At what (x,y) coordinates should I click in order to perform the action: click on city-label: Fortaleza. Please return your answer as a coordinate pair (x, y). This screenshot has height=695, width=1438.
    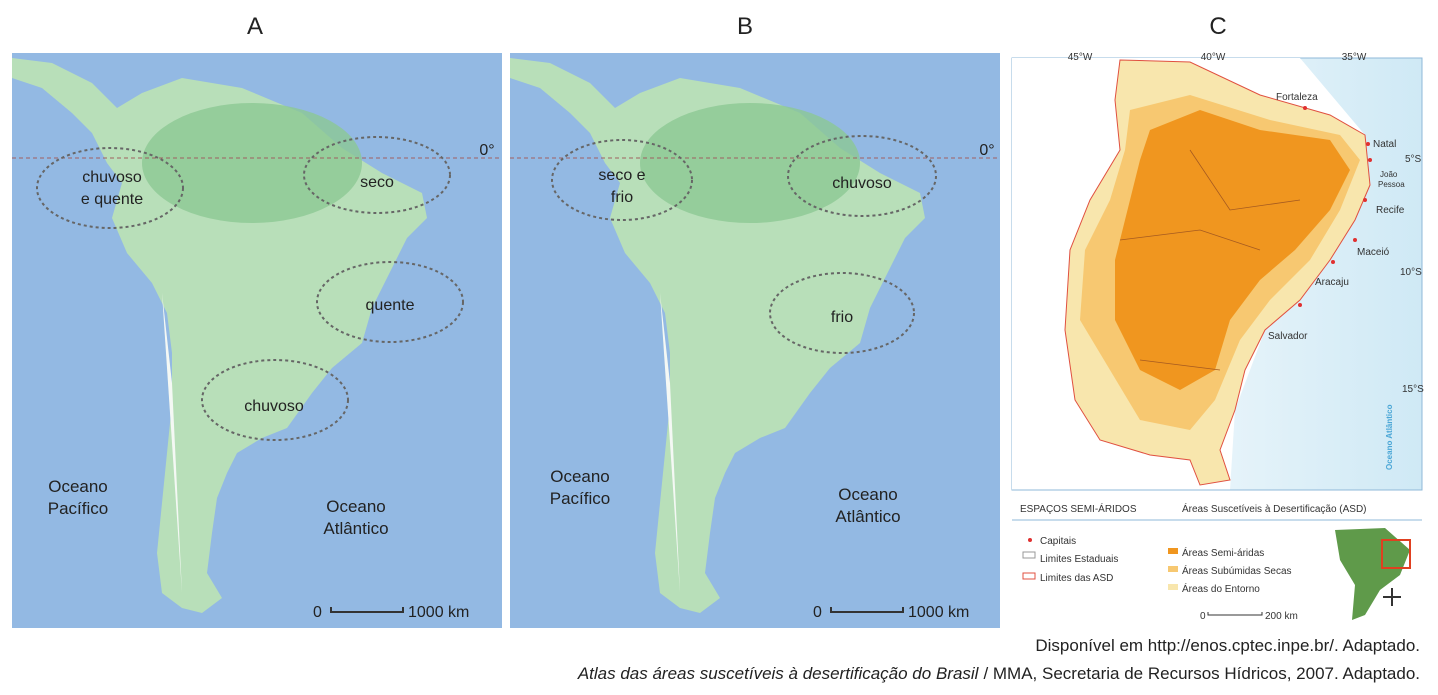
    Looking at the image, I should click on (1297, 97).